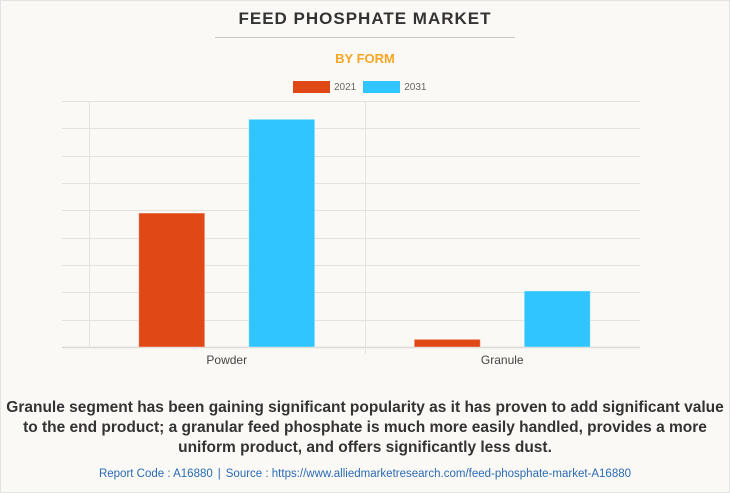 This screenshot has width=730, height=493. I want to click on title-divider, so click(365, 37).